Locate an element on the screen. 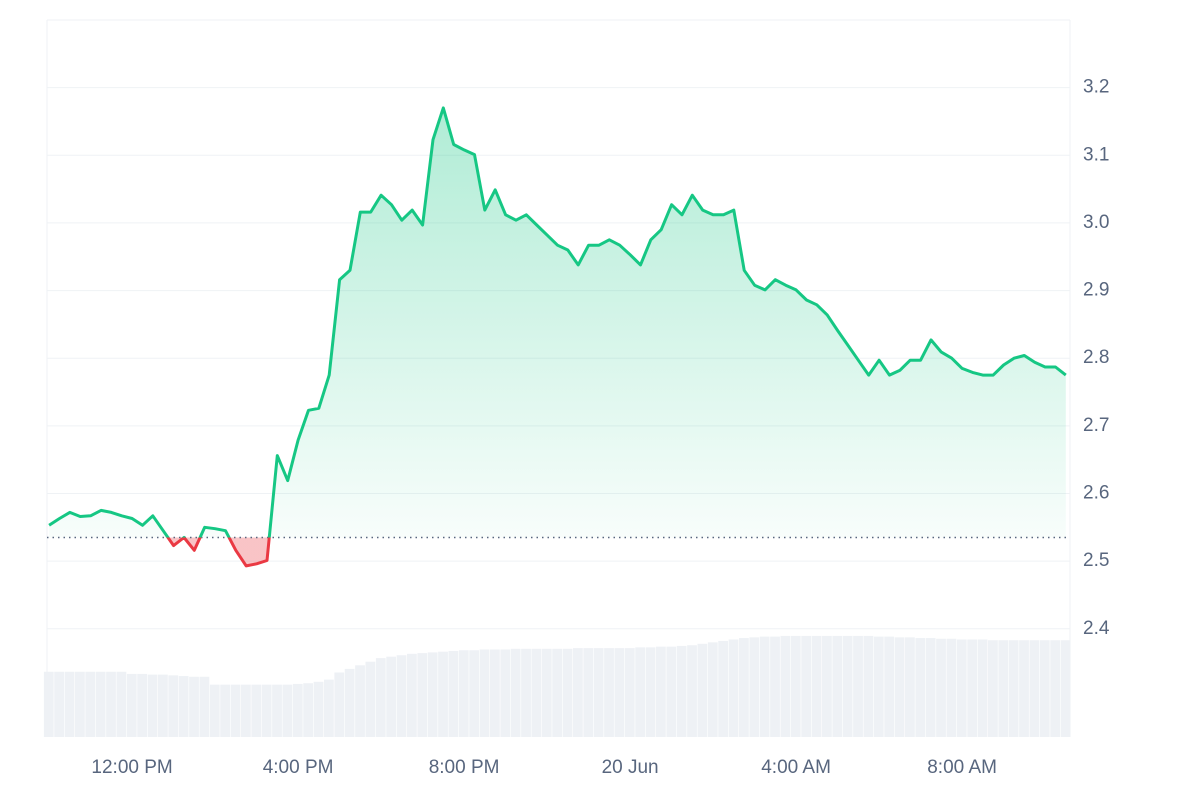 The image size is (1200, 800). y-tick-label: 3.1 is located at coordinates (1096, 154).